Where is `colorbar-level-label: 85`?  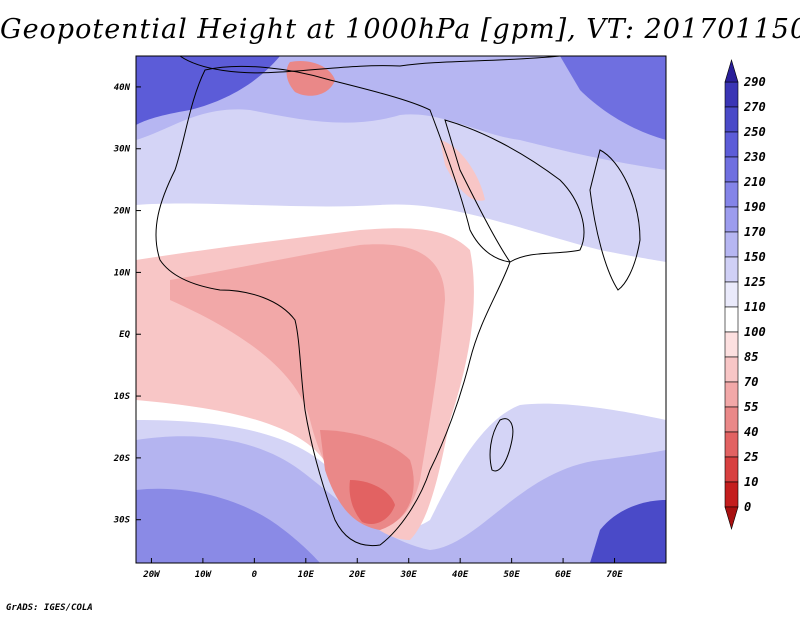 colorbar-level-label: 85 is located at coordinates (751, 357).